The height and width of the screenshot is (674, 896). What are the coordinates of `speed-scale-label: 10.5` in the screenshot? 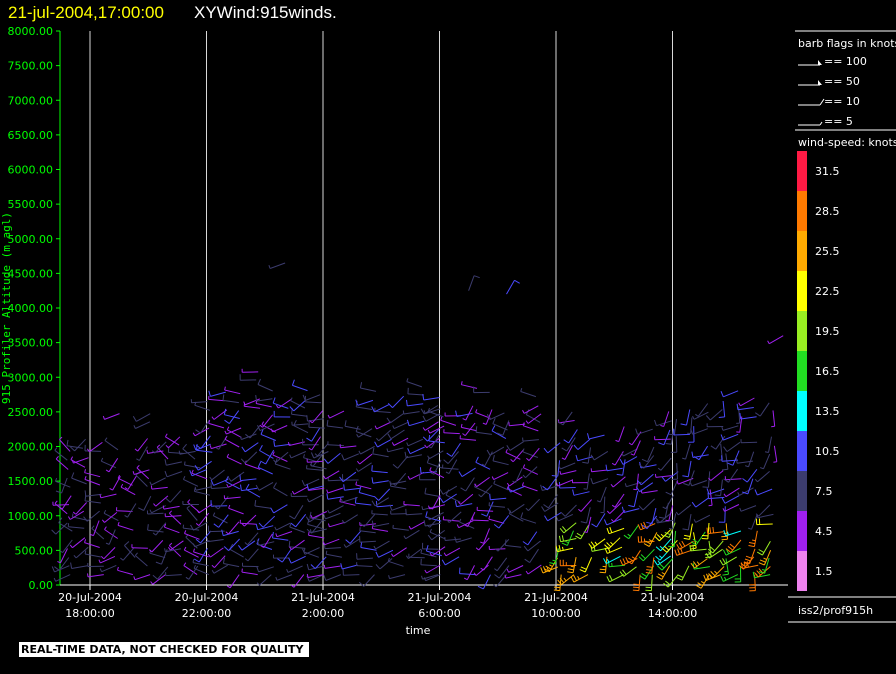 It's located at (827, 451).